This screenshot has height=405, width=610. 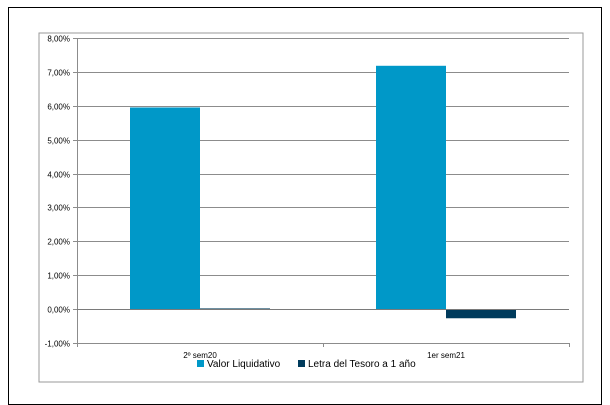 What do you see at coordinates (58, 276) in the screenshot?
I see `y-tick-label: 1,00%` at bounding box center [58, 276].